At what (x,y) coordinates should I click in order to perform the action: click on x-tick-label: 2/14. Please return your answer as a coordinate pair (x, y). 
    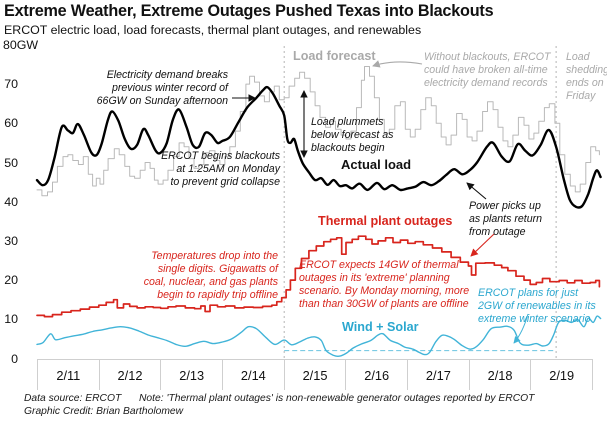
    Looking at the image, I should click on (253, 375).